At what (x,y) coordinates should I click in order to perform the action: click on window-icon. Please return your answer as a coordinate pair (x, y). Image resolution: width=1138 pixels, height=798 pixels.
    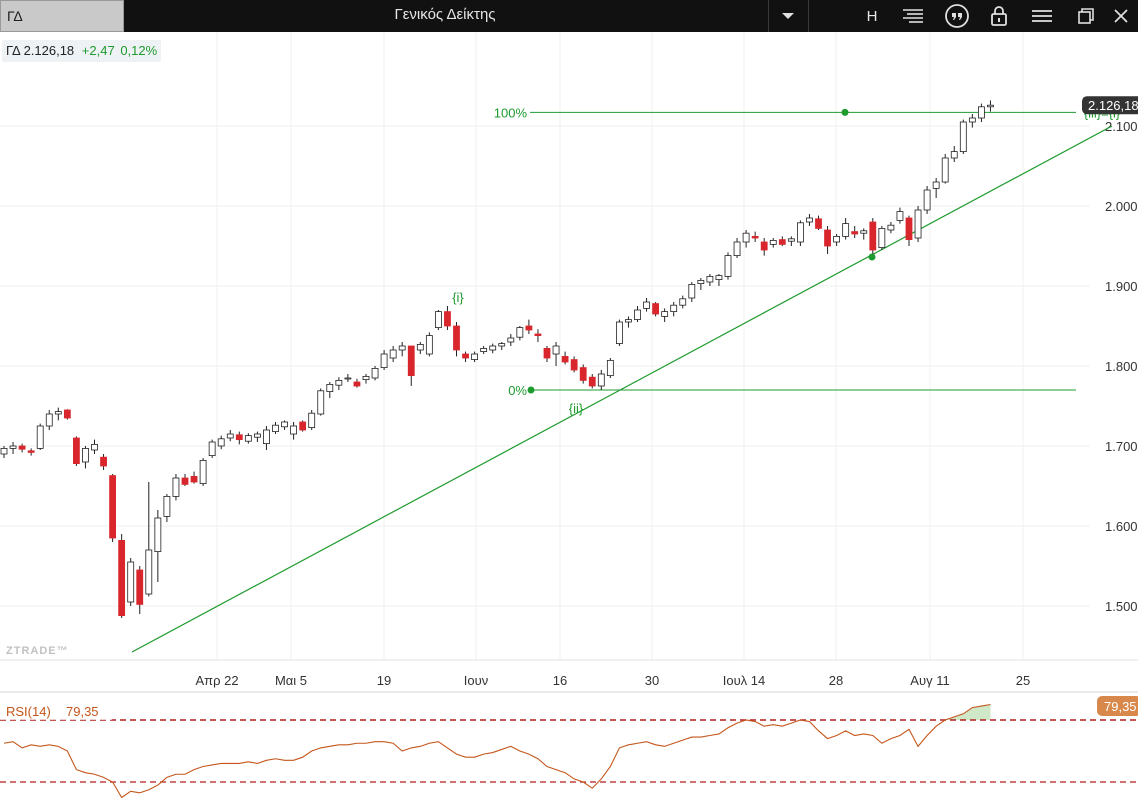
    Looking at the image, I should click on (1086, 16).